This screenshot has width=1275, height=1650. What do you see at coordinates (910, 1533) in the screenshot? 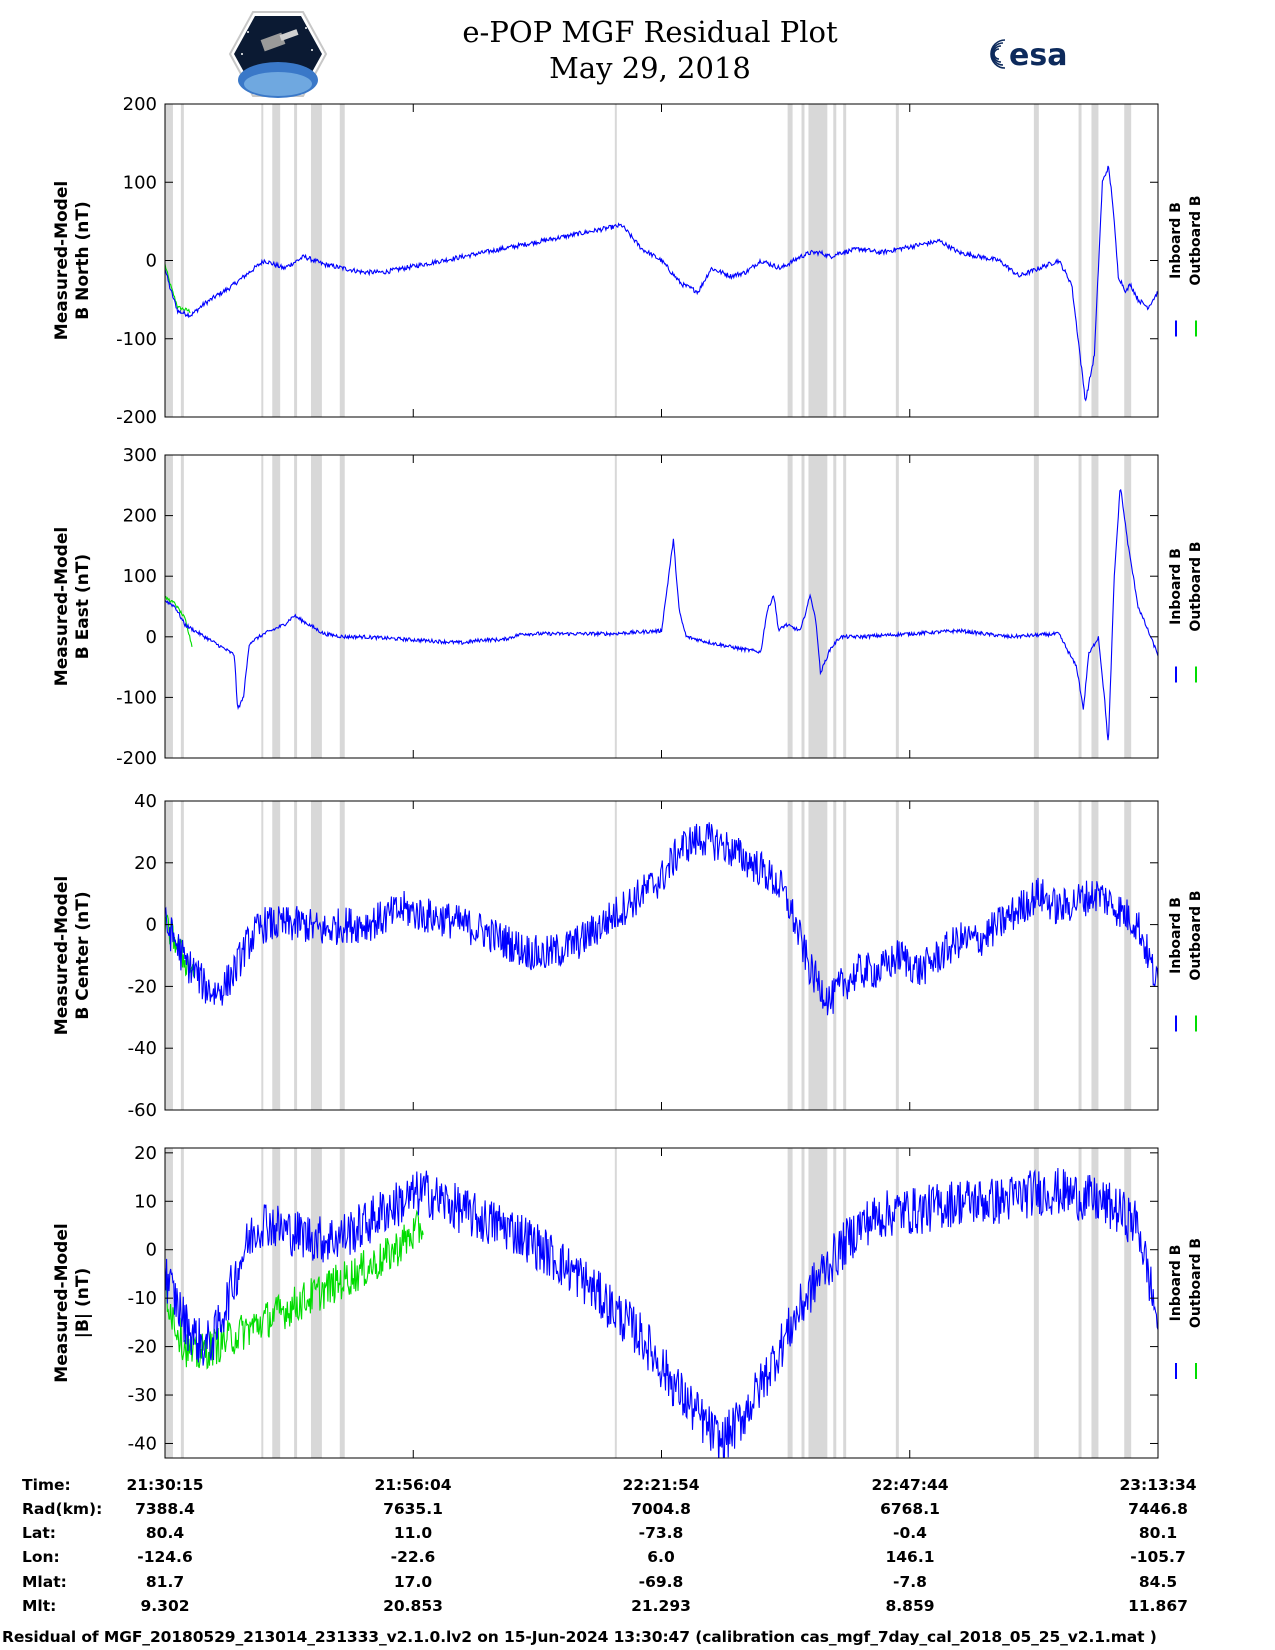
I see `orbit-value-cell: -0.4` at bounding box center [910, 1533].